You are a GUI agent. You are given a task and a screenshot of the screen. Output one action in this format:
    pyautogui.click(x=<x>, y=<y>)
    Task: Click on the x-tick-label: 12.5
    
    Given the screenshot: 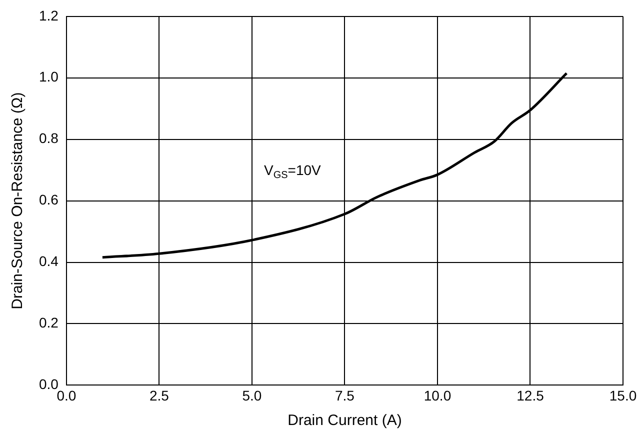 What is the action you would take?
    pyautogui.click(x=530, y=395)
    